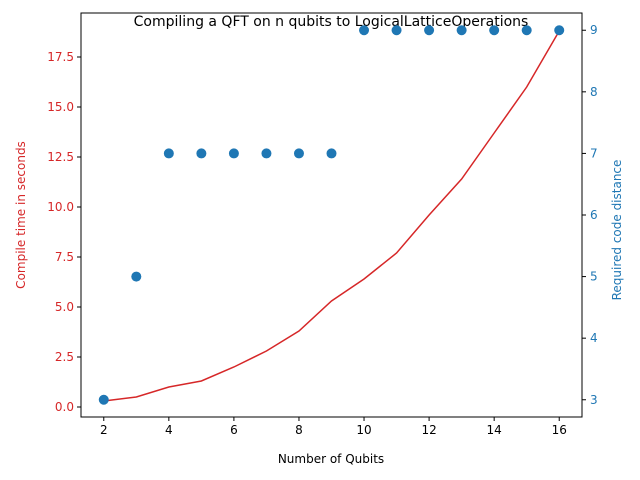  I want to click on left-y-tick-label: 17.5, so click(60, 57).